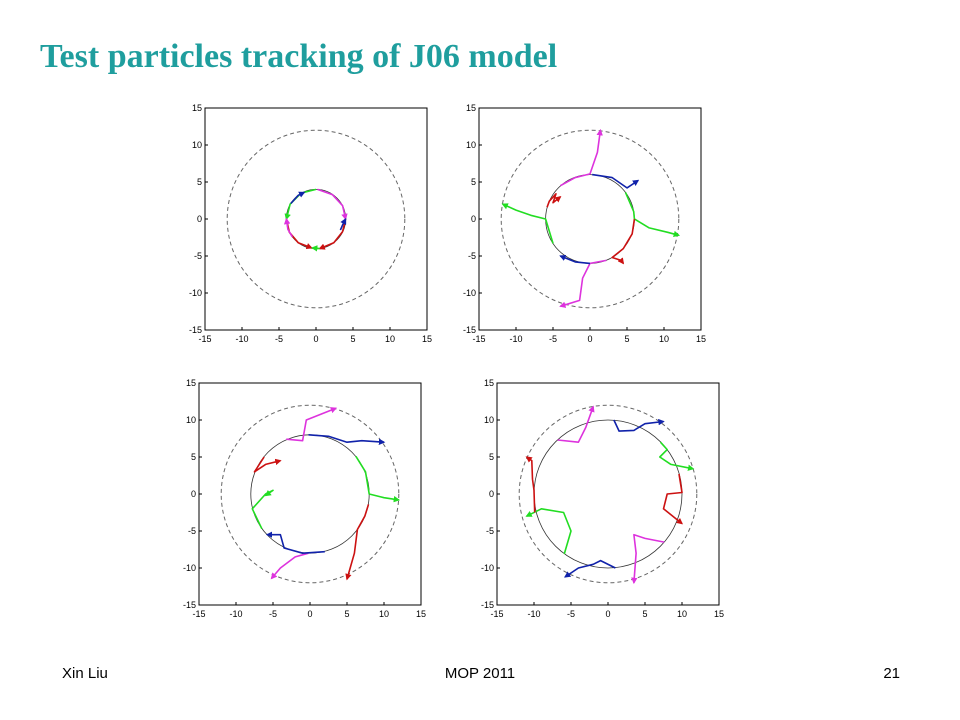 The width and height of the screenshot is (960, 720). I want to click on footer-page-number: 21, so click(891, 673).